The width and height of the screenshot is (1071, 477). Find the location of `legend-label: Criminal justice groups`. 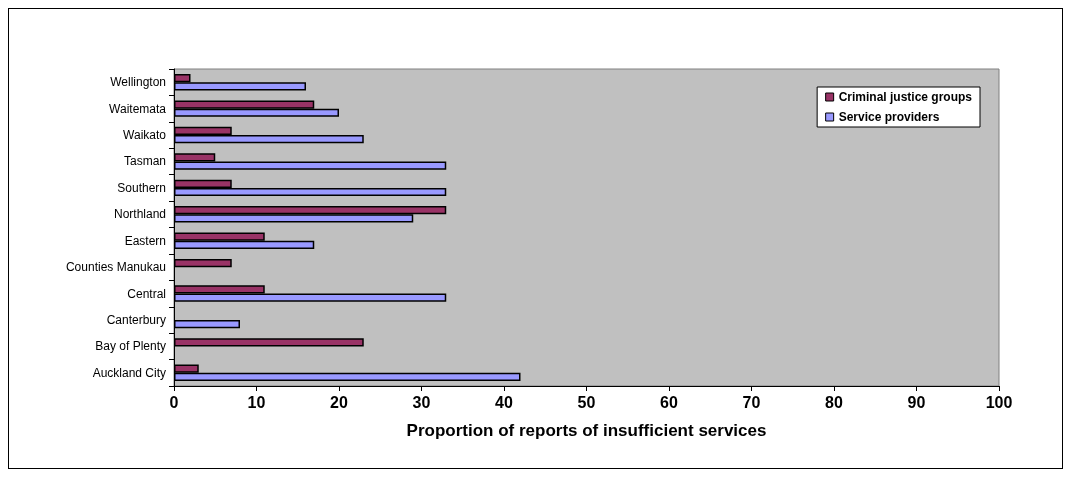

legend-label: Criminal justice groups is located at coordinates (905, 97).